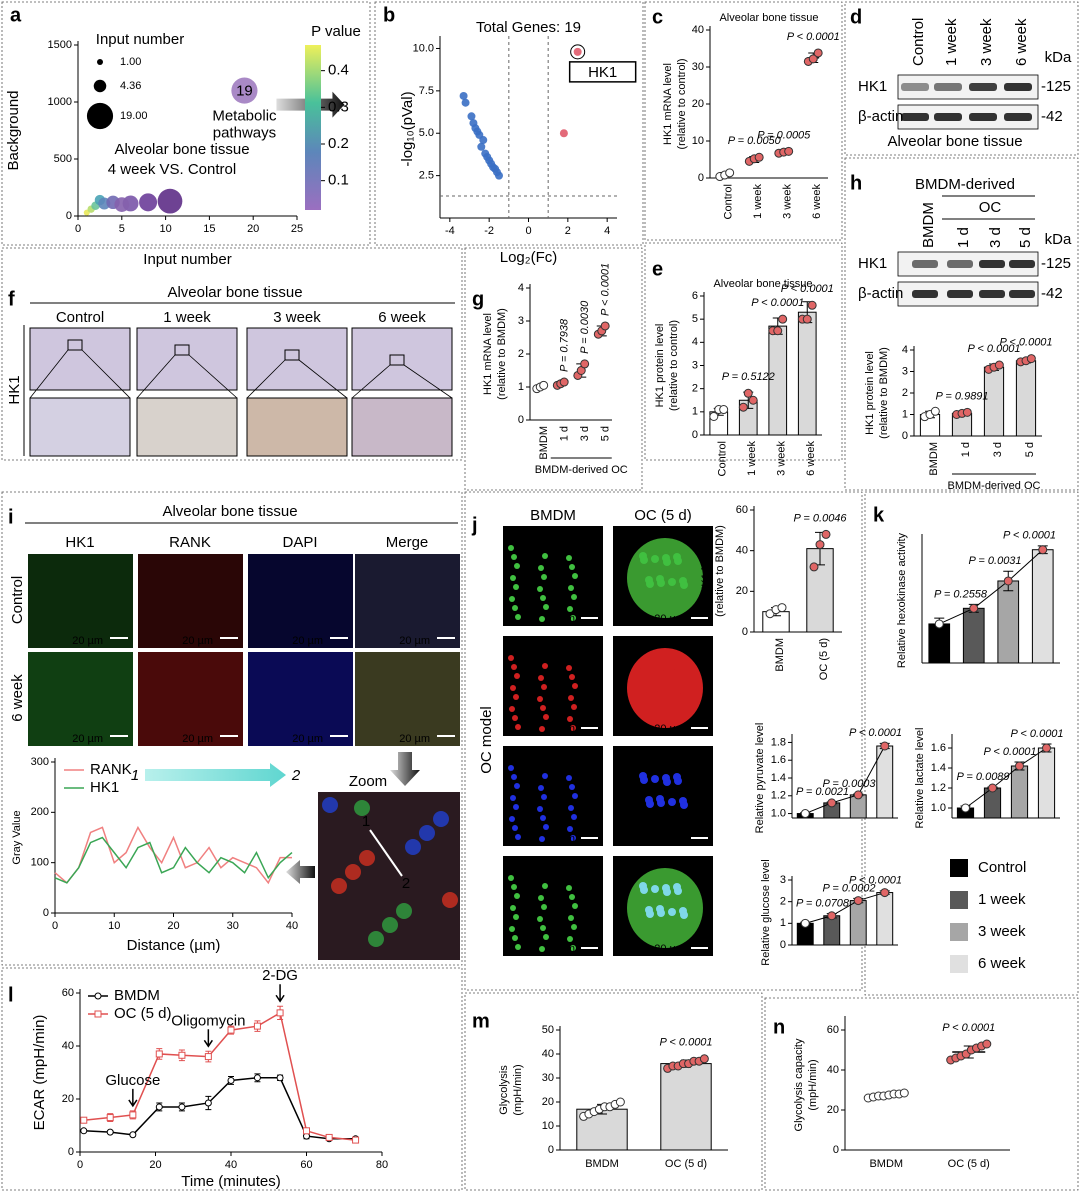  I want to click on legend-label: OC (5 d), so click(143, 1013).